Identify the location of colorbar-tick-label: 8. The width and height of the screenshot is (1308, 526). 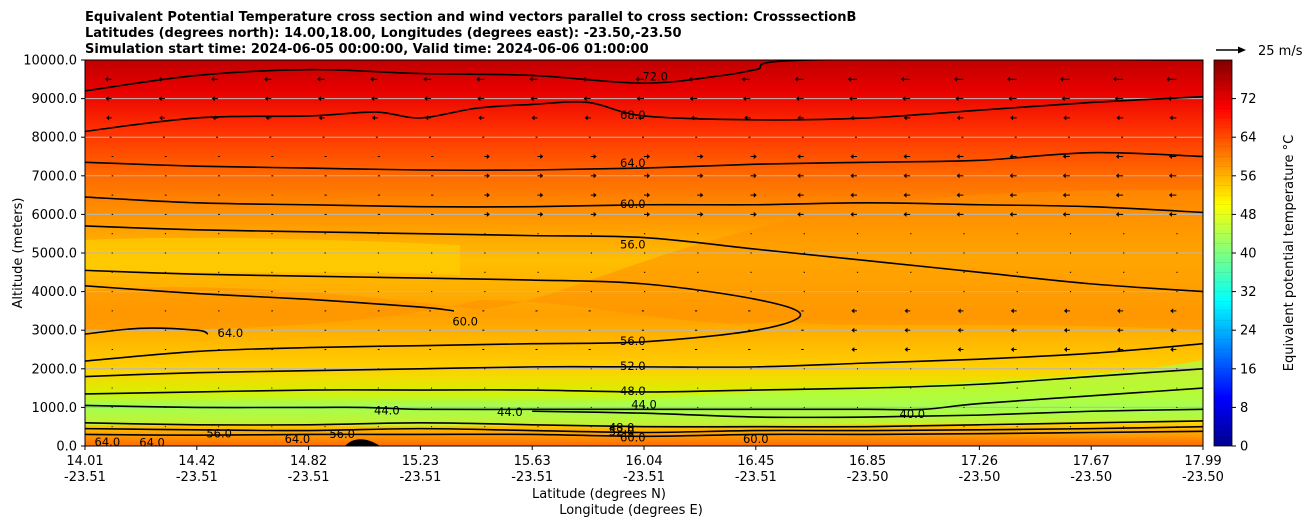
(1244, 408).